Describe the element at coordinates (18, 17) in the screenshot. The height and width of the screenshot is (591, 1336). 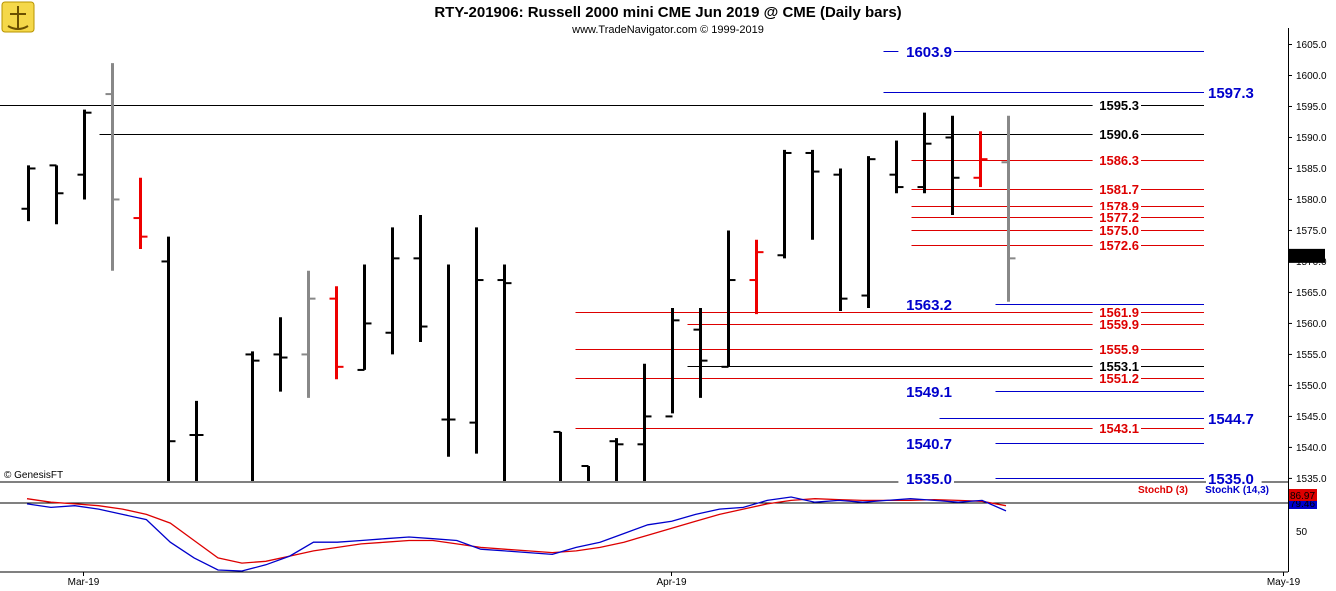
I see `trade-navigator-logo-icon` at that location.